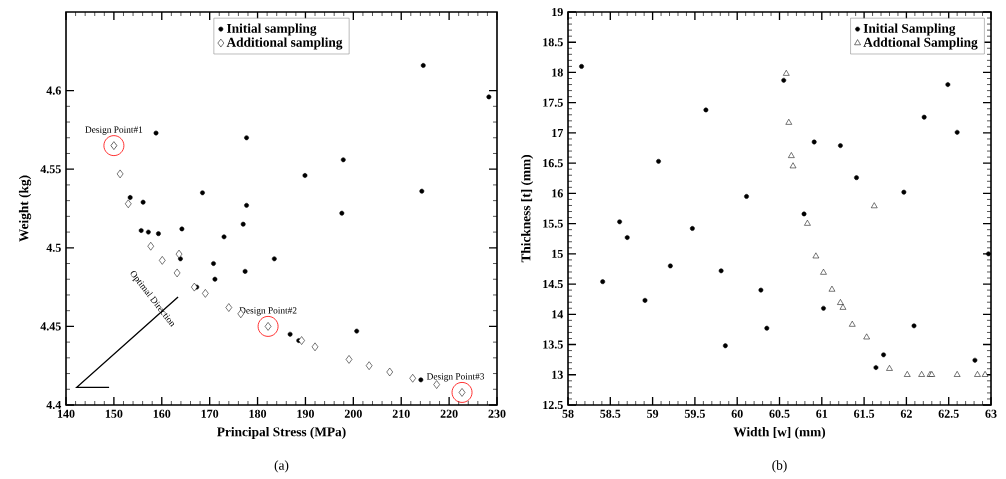  Describe the element at coordinates (864, 413) in the screenshot. I see `x-tick-label: 61.5` at that location.